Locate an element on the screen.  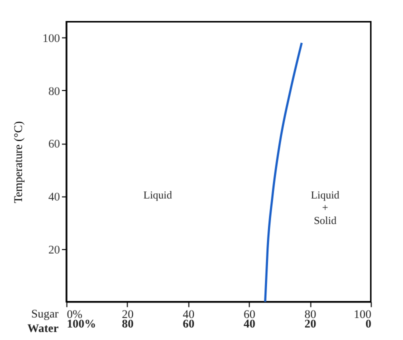
annotation: Liquid is located at coordinates (158, 196).